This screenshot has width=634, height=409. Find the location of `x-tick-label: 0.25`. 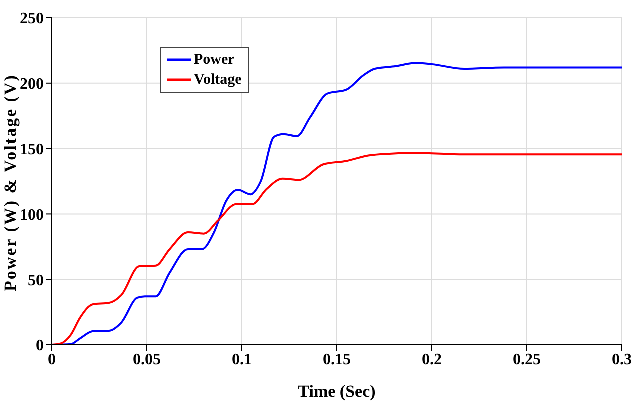

x-tick-label: 0.25 is located at coordinates (527, 359).